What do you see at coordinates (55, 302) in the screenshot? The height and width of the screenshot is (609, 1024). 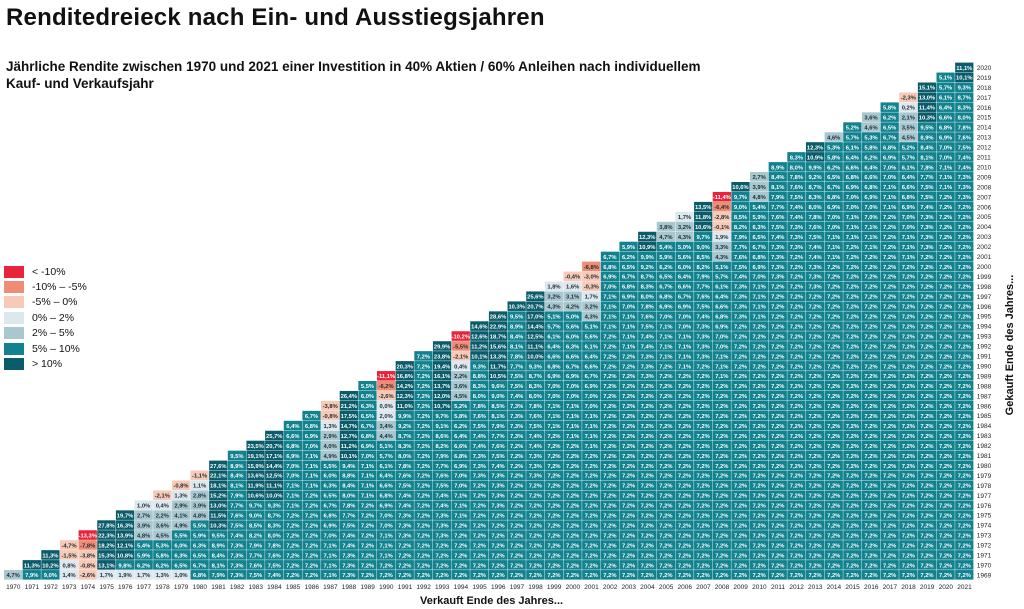 I see `legend-label: -5% – 0%` at bounding box center [55, 302].